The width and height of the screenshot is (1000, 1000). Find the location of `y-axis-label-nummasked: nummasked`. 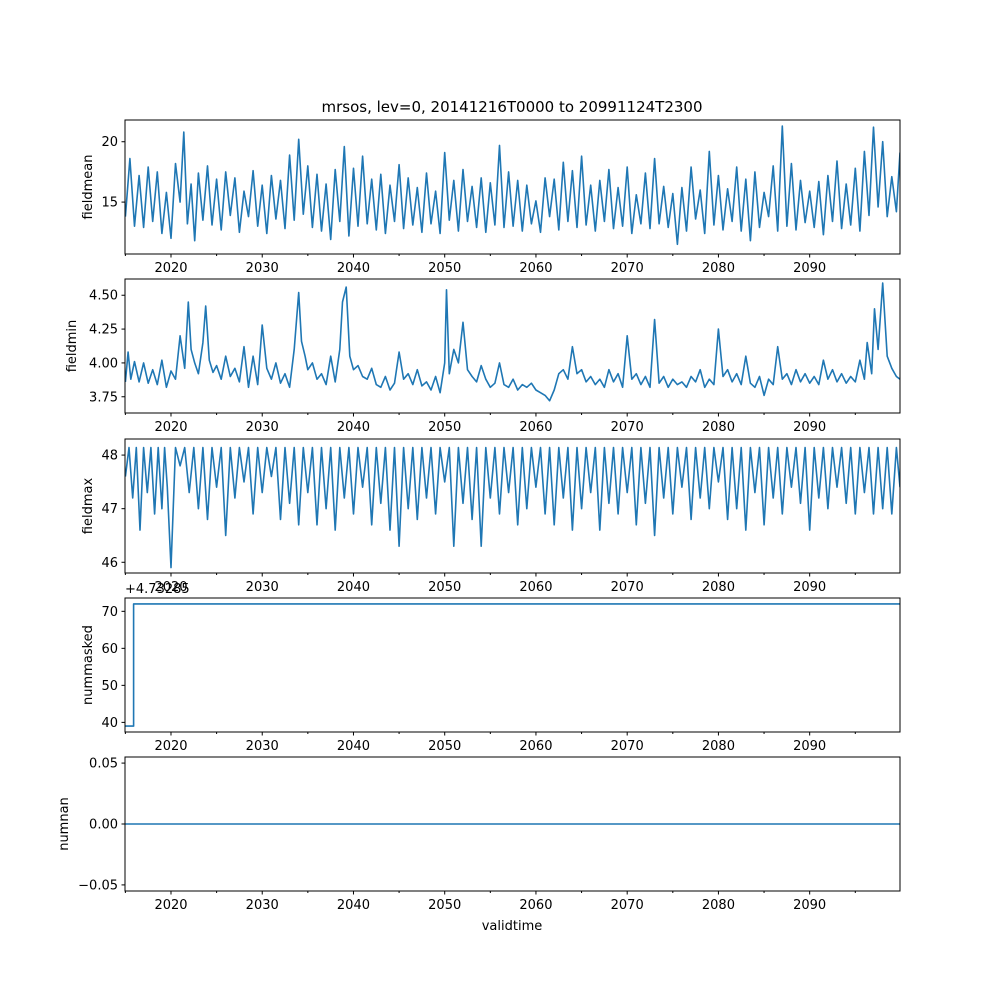

y-axis-label-nummasked: nummasked is located at coordinates (88, 665).